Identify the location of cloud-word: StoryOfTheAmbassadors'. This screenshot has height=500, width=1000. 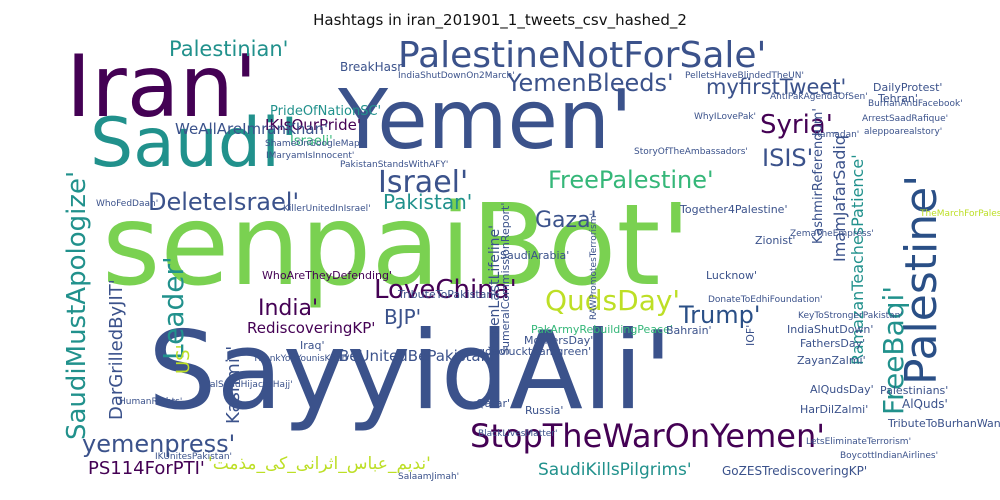
(691, 152).